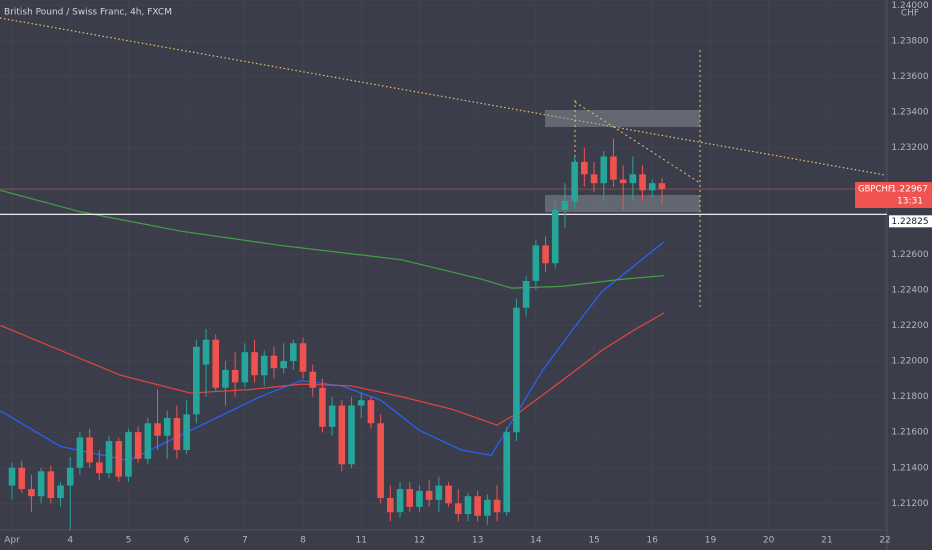 The width and height of the screenshot is (932, 550). Describe the element at coordinates (909, 190) in the screenshot. I see `last-price-label: 1.22967` at that location.